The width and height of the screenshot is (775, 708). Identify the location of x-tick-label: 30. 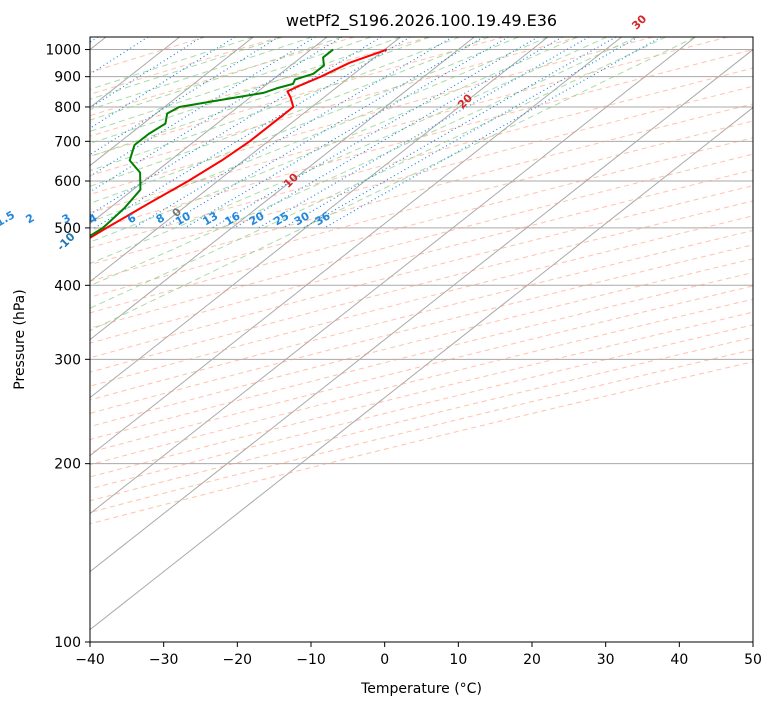
(606, 660).